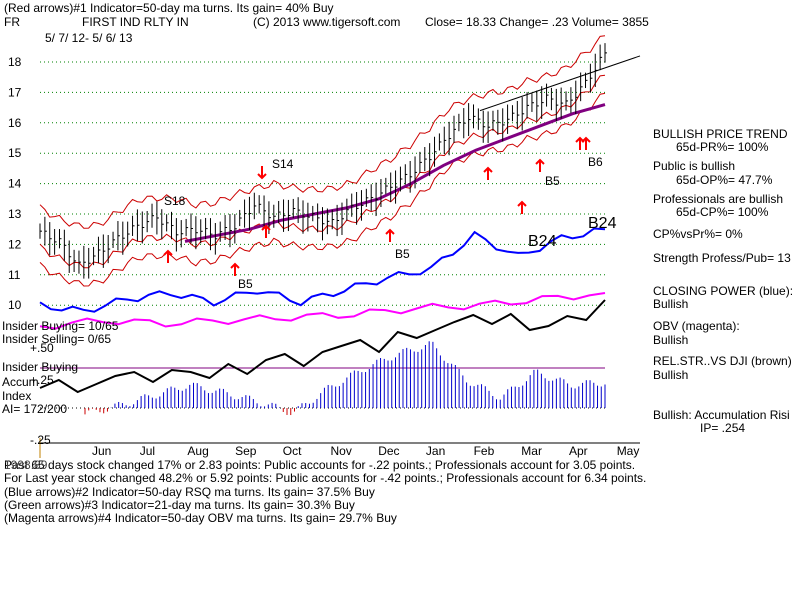 Image resolution: width=800 pixels, height=600 pixels. What do you see at coordinates (595, 162) in the screenshot?
I see `signal-annotation: B6` at bounding box center [595, 162].